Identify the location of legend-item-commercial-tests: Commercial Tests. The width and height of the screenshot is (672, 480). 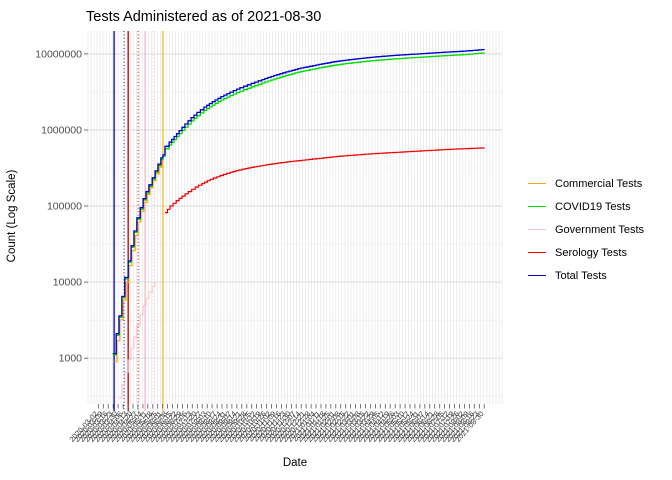
(582, 183).